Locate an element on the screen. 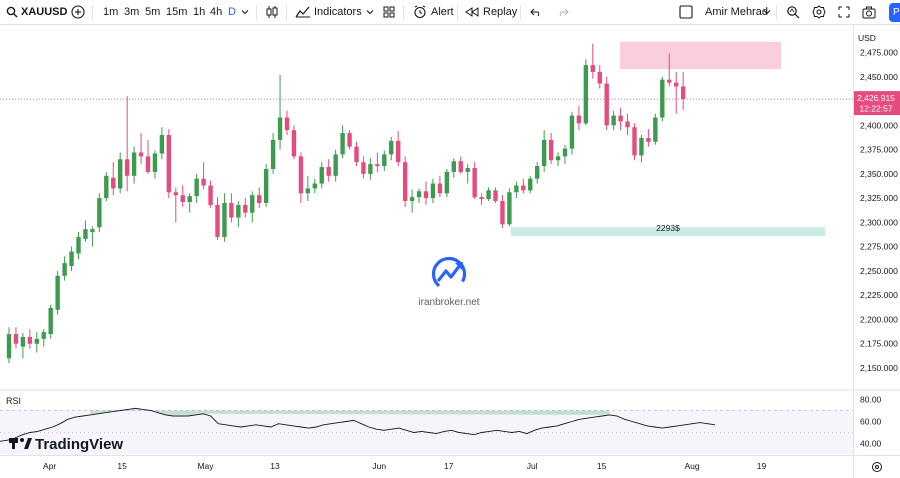  price-tick-label: 2,350.000 is located at coordinates (879, 174).